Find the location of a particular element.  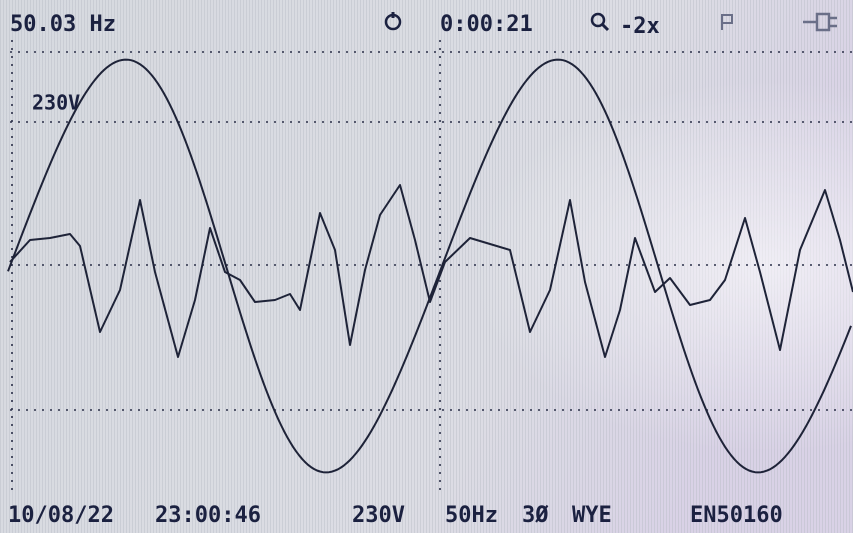

zoom-readout: -2x is located at coordinates (640, 26).